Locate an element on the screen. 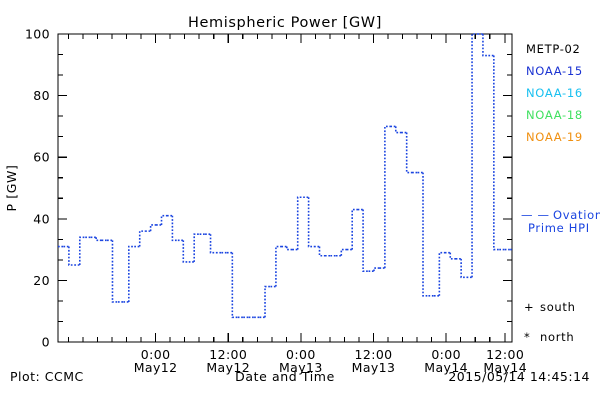  legend-hemisphere-markers: + south * north is located at coordinates (550, 322).